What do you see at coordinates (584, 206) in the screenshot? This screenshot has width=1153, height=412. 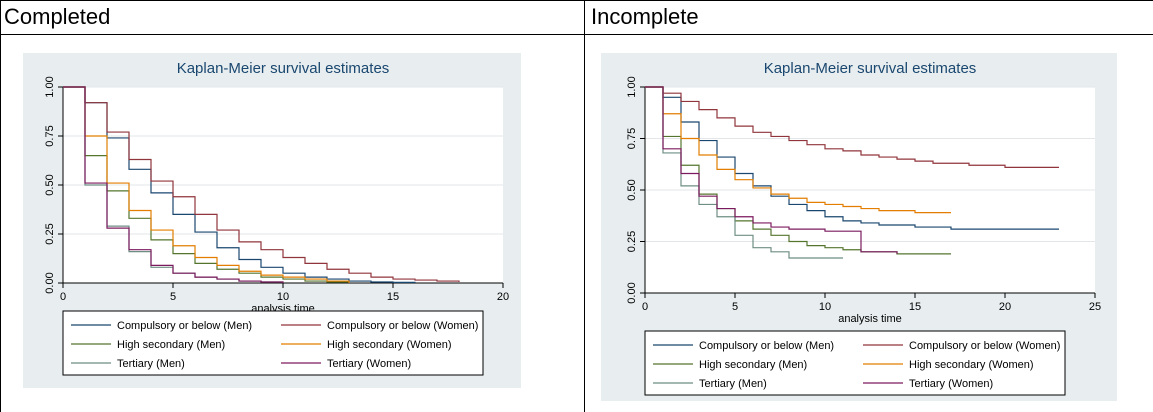 I see `table-column-divider` at bounding box center [584, 206].